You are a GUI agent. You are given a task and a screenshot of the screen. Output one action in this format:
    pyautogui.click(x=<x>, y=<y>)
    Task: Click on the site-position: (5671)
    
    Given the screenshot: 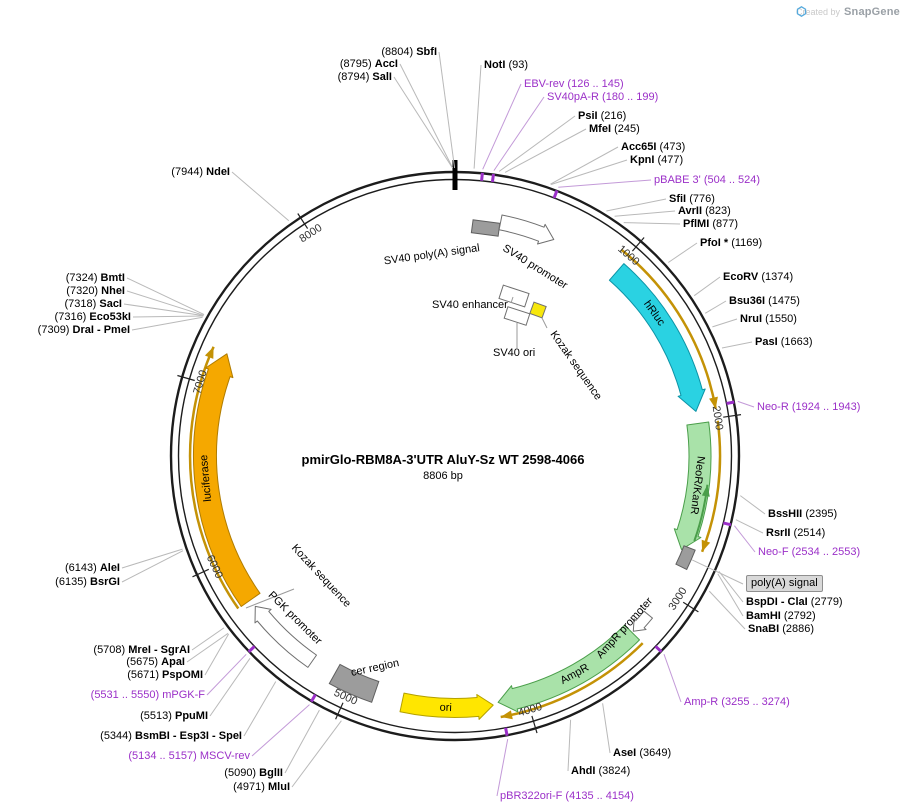 What is the action you would take?
    pyautogui.click(x=143, y=675)
    